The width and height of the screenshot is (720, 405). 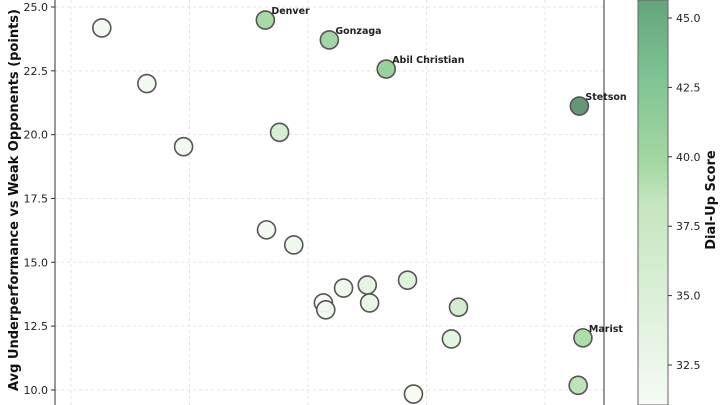 What do you see at coordinates (688, 296) in the screenshot?
I see `colorbar-tick-label: 35.0` at bounding box center [688, 296].